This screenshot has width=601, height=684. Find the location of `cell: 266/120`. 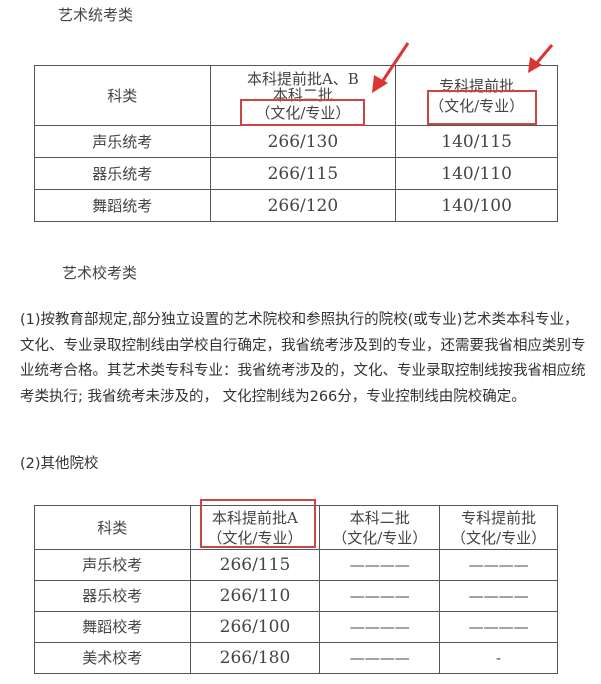

cell: 266/120 is located at coordinates (303, 205).